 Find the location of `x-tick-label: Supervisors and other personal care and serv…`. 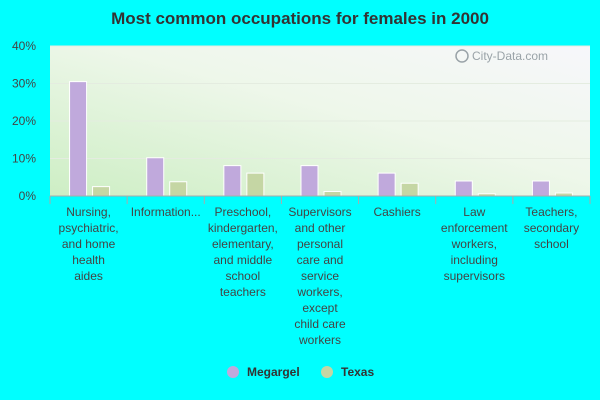

x-tick-label: Supervisors and other personal care and serv… is located at coordinates (319, 276).